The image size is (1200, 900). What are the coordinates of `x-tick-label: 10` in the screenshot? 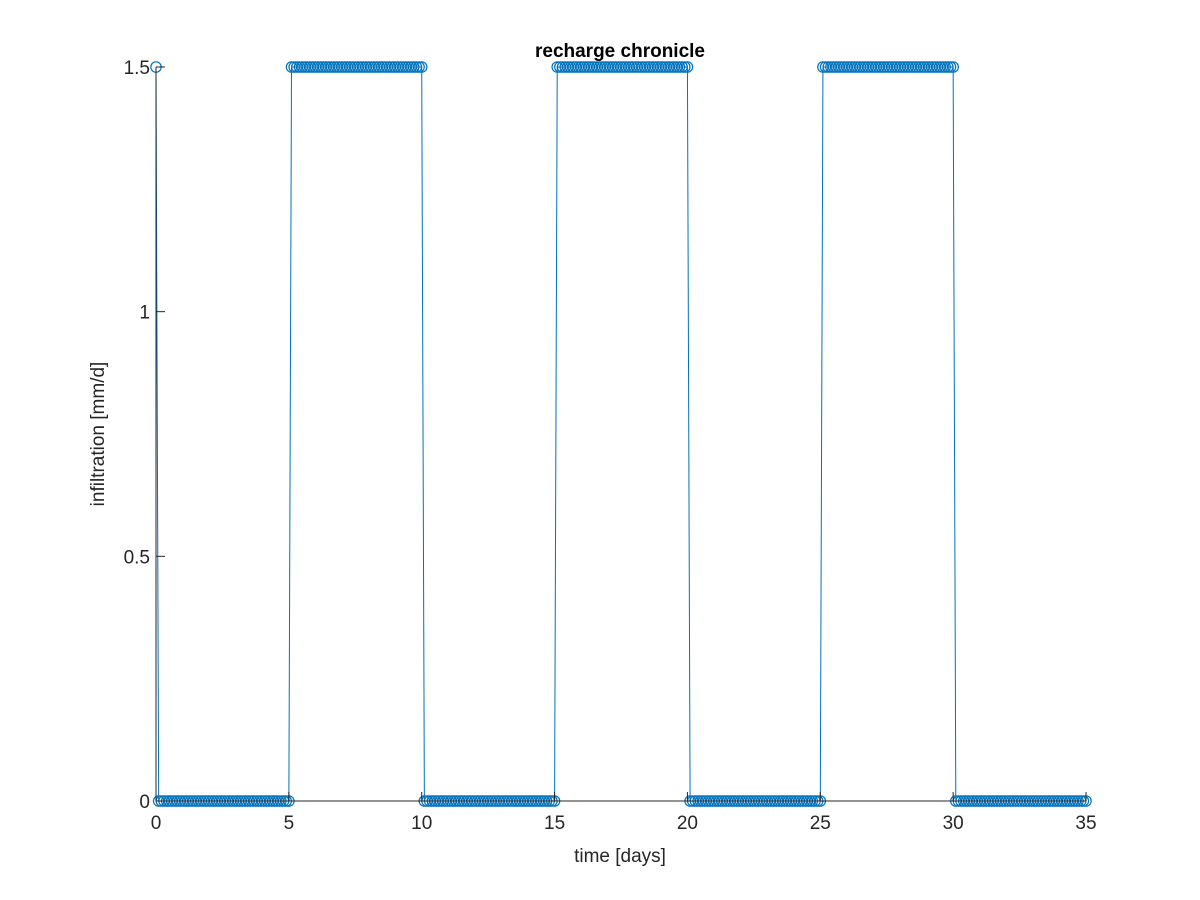 It's located at (421, 823).